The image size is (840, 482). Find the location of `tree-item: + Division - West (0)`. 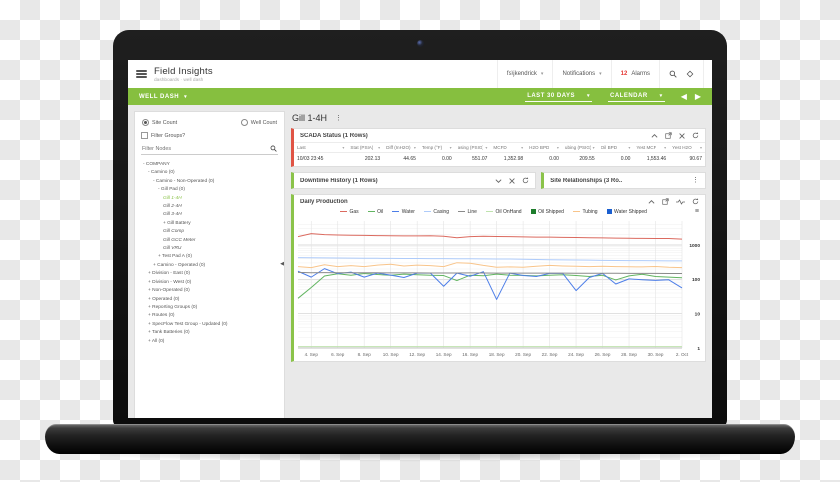

tree-item: + Division - West (0) is located at coordinates (170, 282).